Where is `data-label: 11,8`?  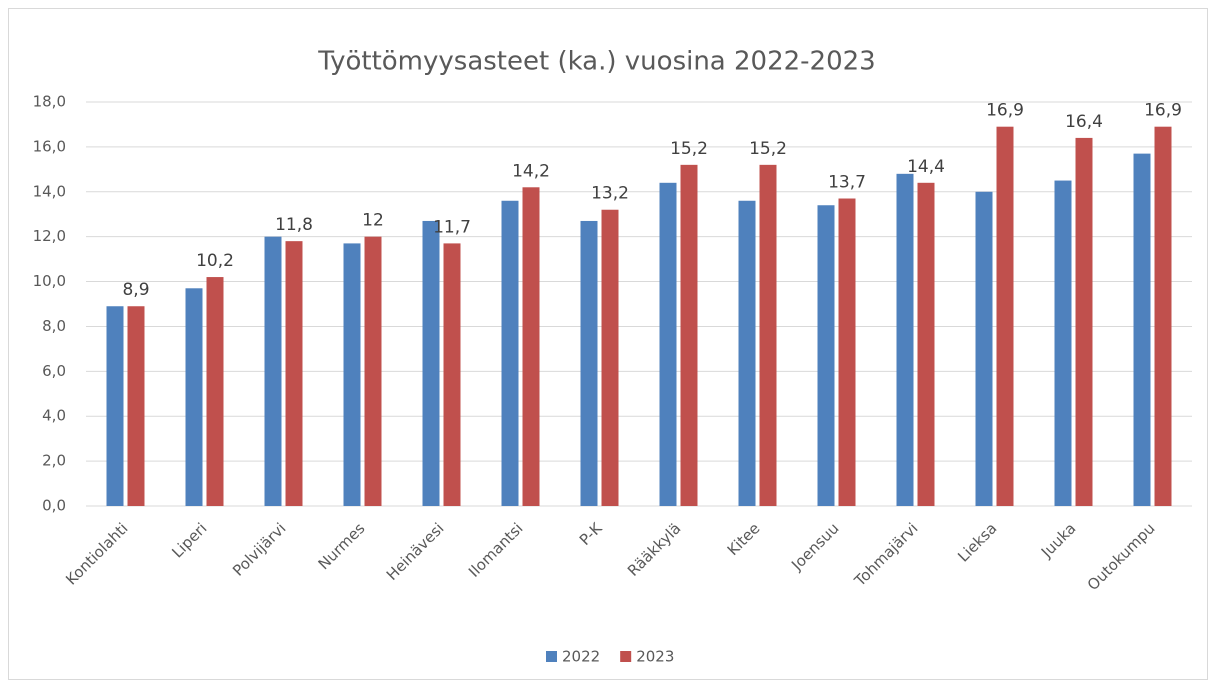
data-label: 11,8 is located at coordinates (294, 225).